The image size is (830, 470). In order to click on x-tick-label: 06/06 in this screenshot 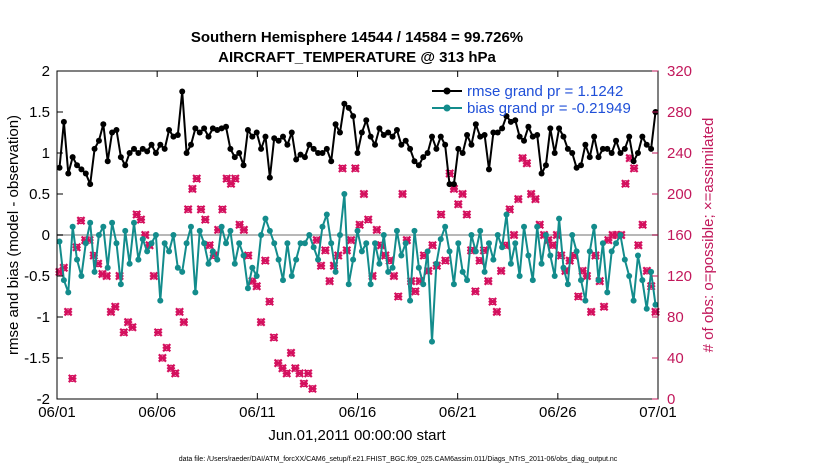, I will do `click(157, 412)`.